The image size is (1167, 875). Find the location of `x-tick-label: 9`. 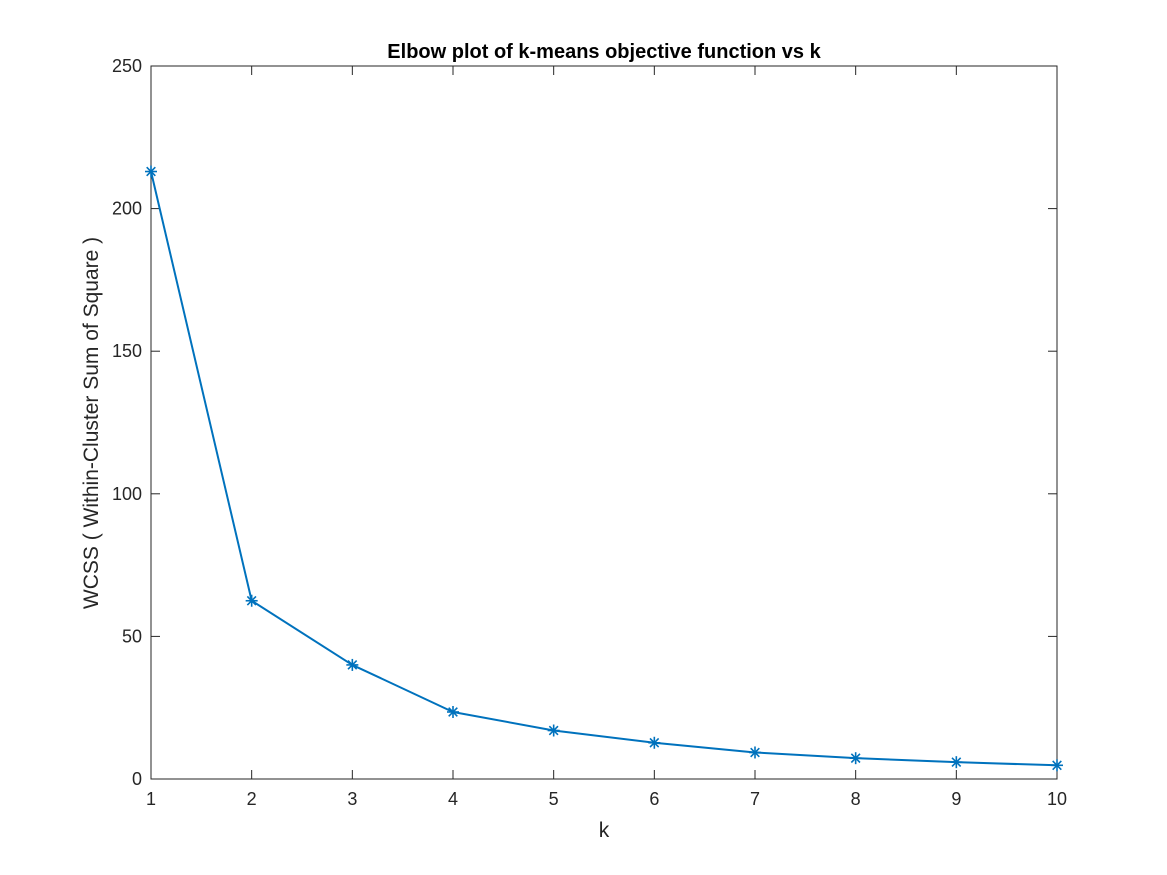

x-tick-label: 9 is located at coordinates (956, 799).